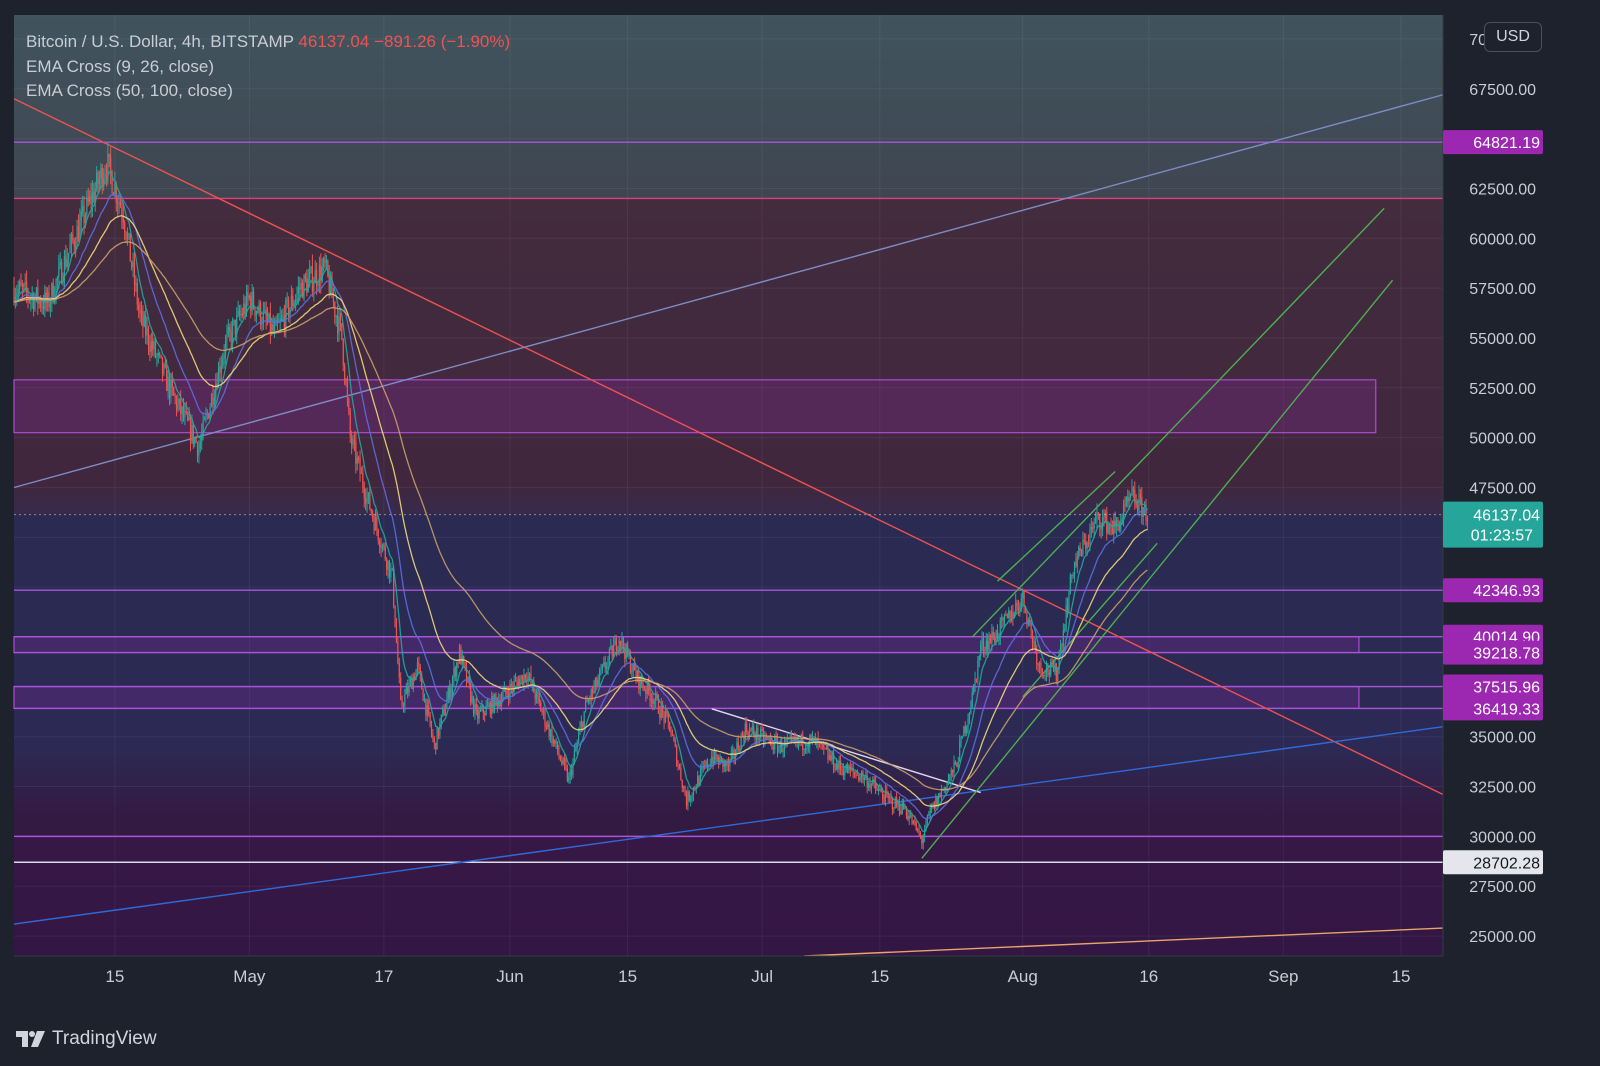 Image resolution: width=1600 pixels, height=1066 pixels. What do you see at coordinates (129, 90) in the screenshot?
I see `indicator-ema-50-100: EMA Cross (50, 100, close)` at bounding box center [129, 90].